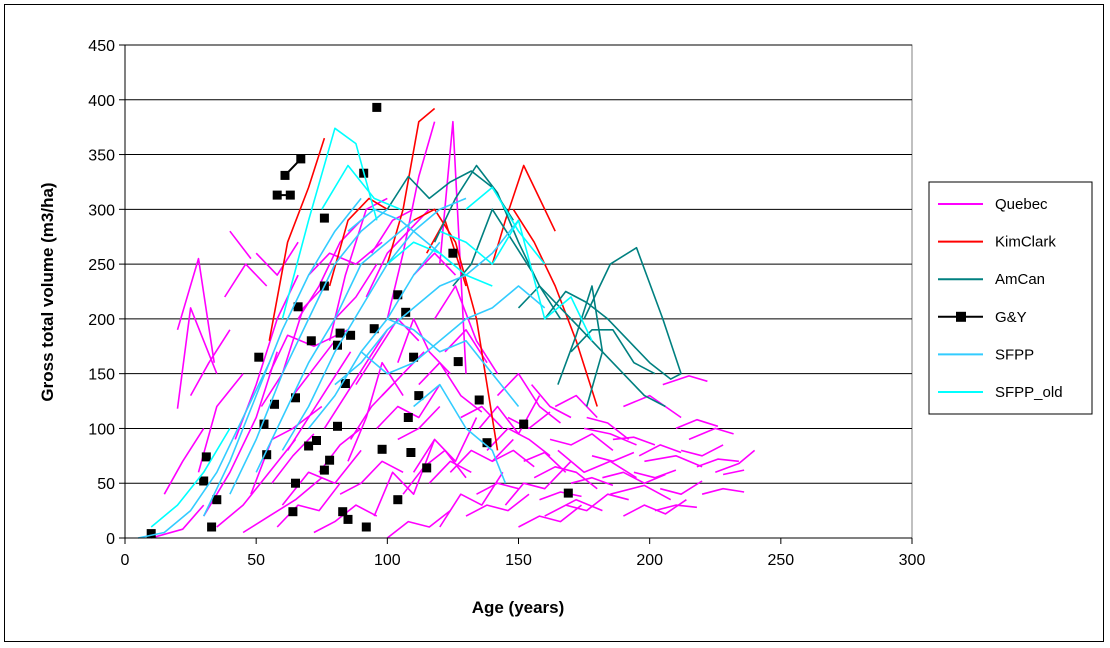 This screenshot has width=1110, height=648. What do you see at coordinates (47, 291) in the screenshot?
I see `y-axis-title: Gross total volume (m3/ha)` at bounding box center [47, 291].